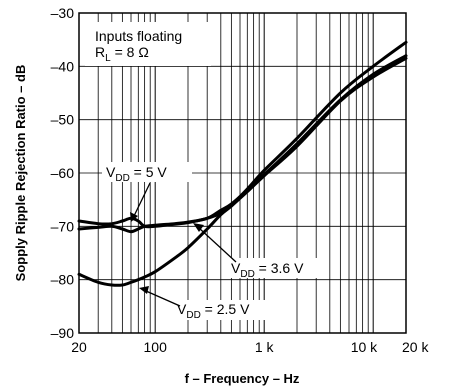 The image size is (450, 388). What do you see at coordinates (63, 13) in the screenshot?
I see `y-tick-label: –30` at bounding box center [63, 13].